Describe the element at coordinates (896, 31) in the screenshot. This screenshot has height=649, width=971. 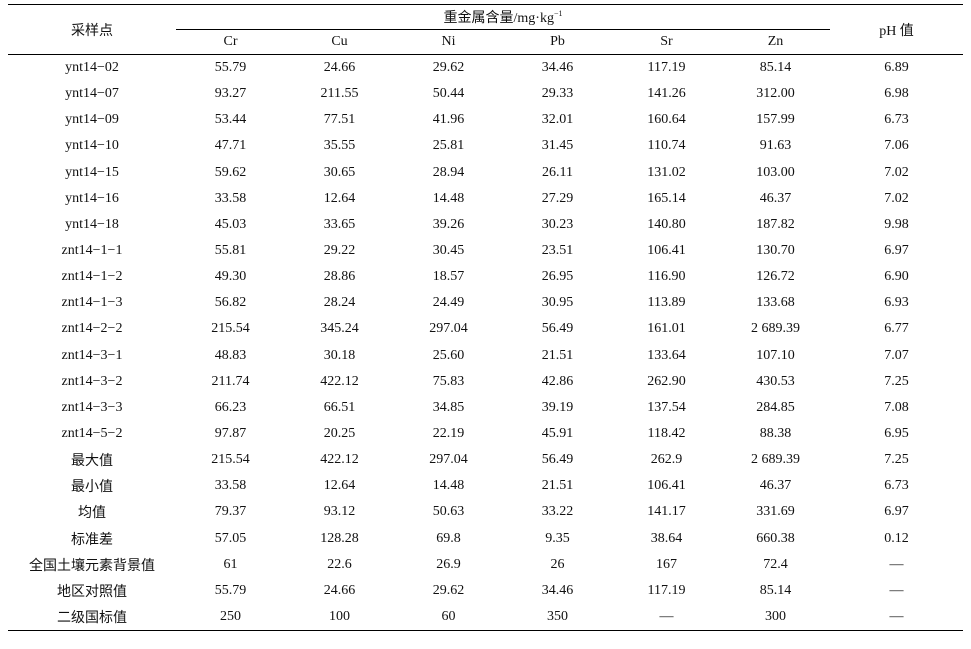
I see `ph-header: pH 值` at that location.